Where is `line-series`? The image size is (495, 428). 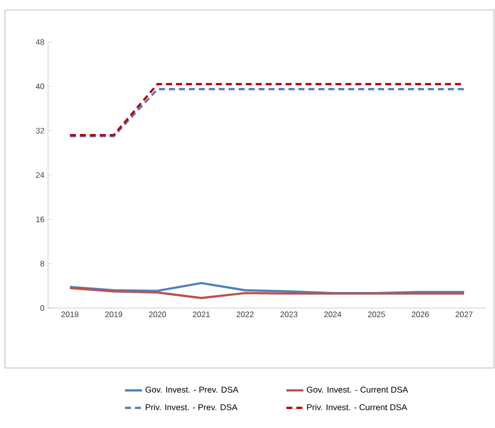
line-series is located at coordinates (267, 288).